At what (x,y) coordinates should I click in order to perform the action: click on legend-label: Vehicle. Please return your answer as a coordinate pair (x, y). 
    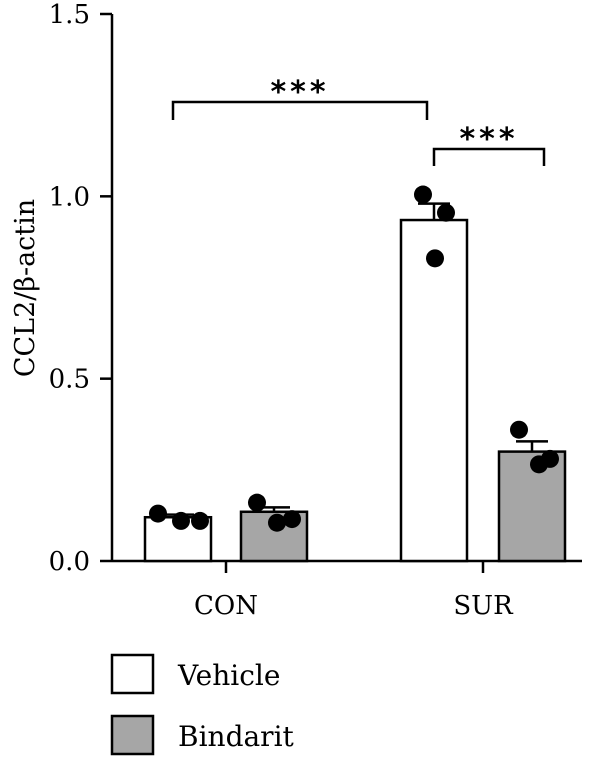
    Looking at the image, I should click on (228, 675).